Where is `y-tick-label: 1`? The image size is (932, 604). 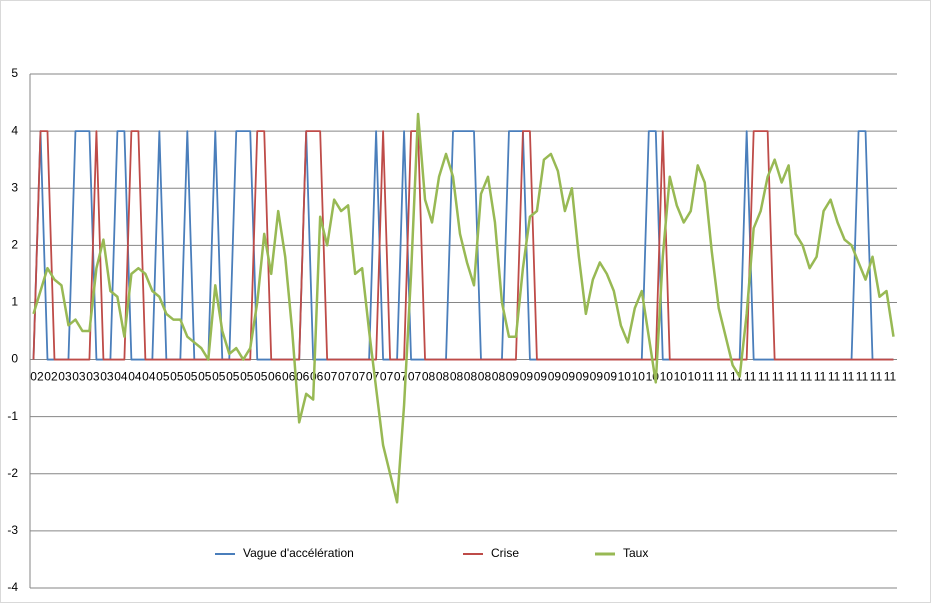 y-tick-label: 1 is located at coordinates (14, 302).